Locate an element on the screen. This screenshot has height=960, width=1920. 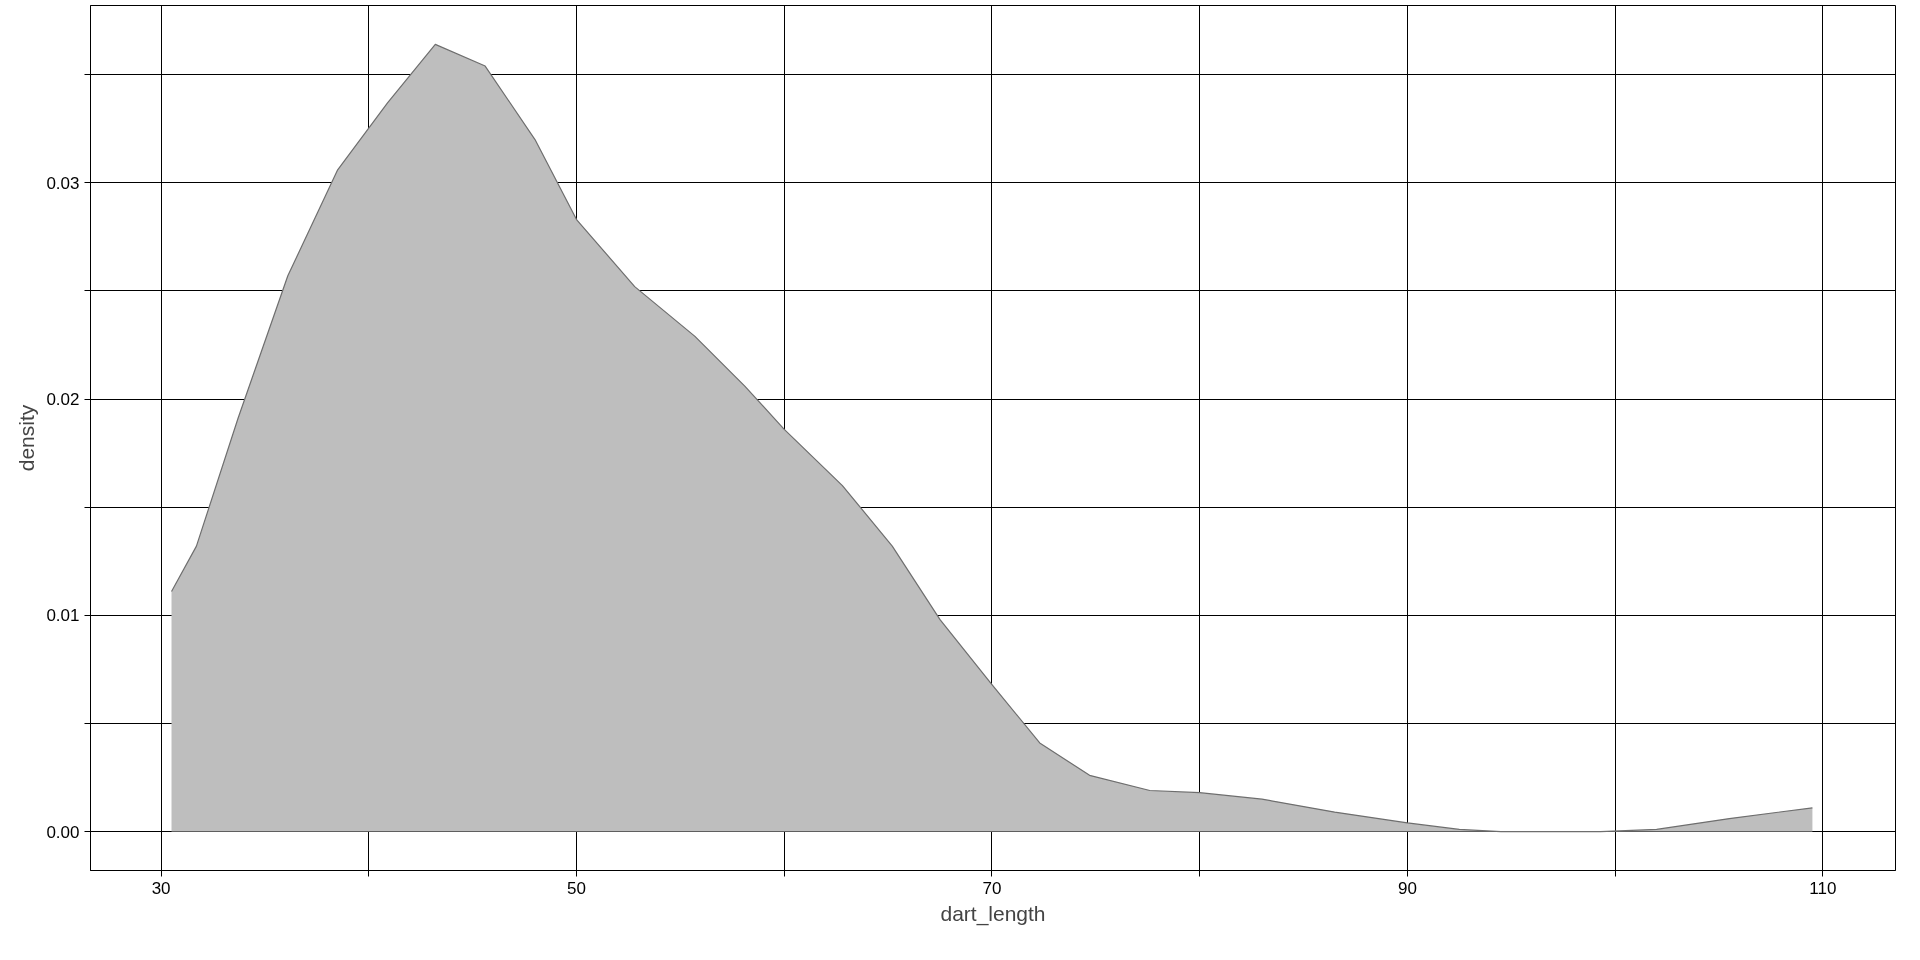
x-tick-label: 30 is located at coordinates (161, 888).